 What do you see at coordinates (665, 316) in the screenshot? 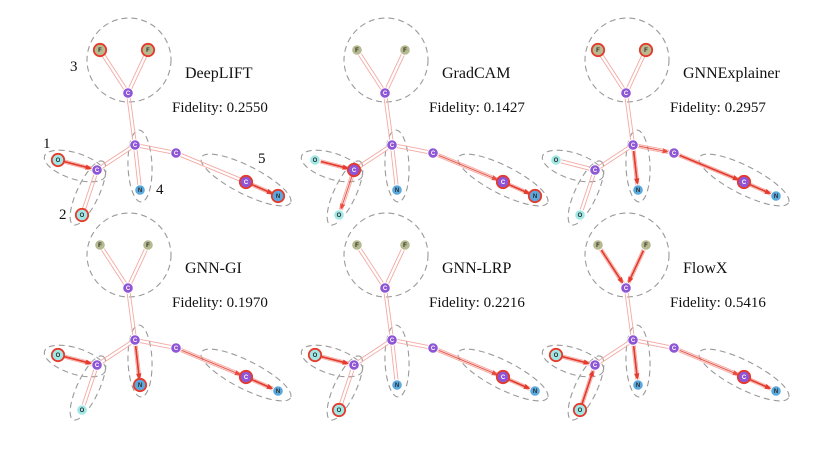
I see `panel-flowx: F F C C O C O N C C N FlowX Fidelity: 0.5416` at bounding box center [665, 316].